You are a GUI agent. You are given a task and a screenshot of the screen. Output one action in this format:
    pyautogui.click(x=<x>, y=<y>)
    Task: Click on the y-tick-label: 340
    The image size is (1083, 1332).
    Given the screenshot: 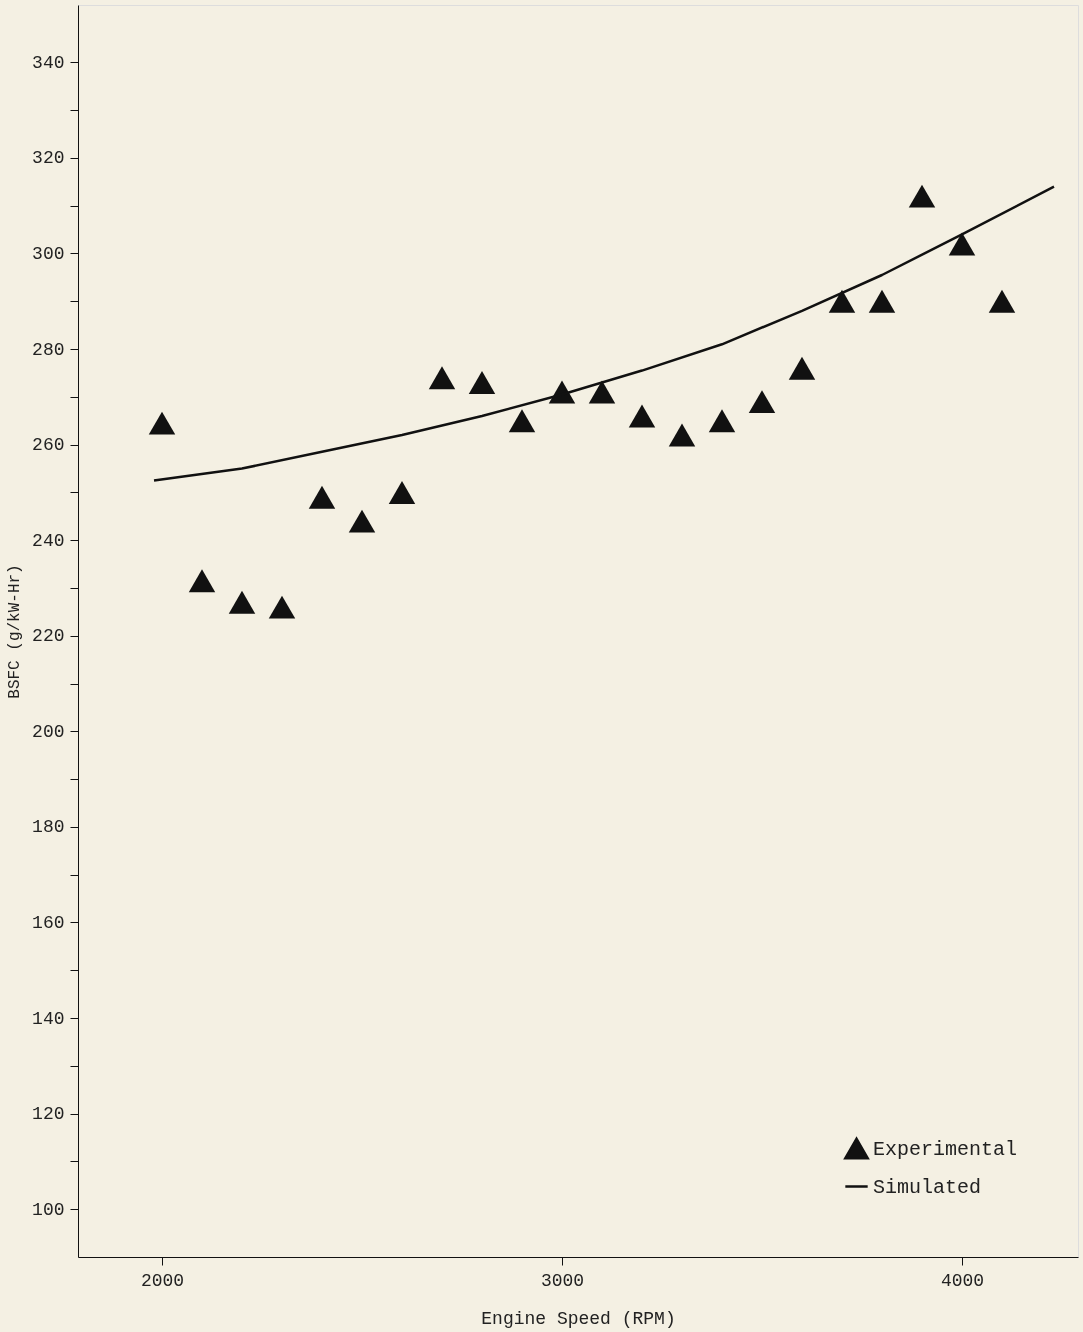 What is the action you would take?
    pyautogui.click(x=48, y=62)
    